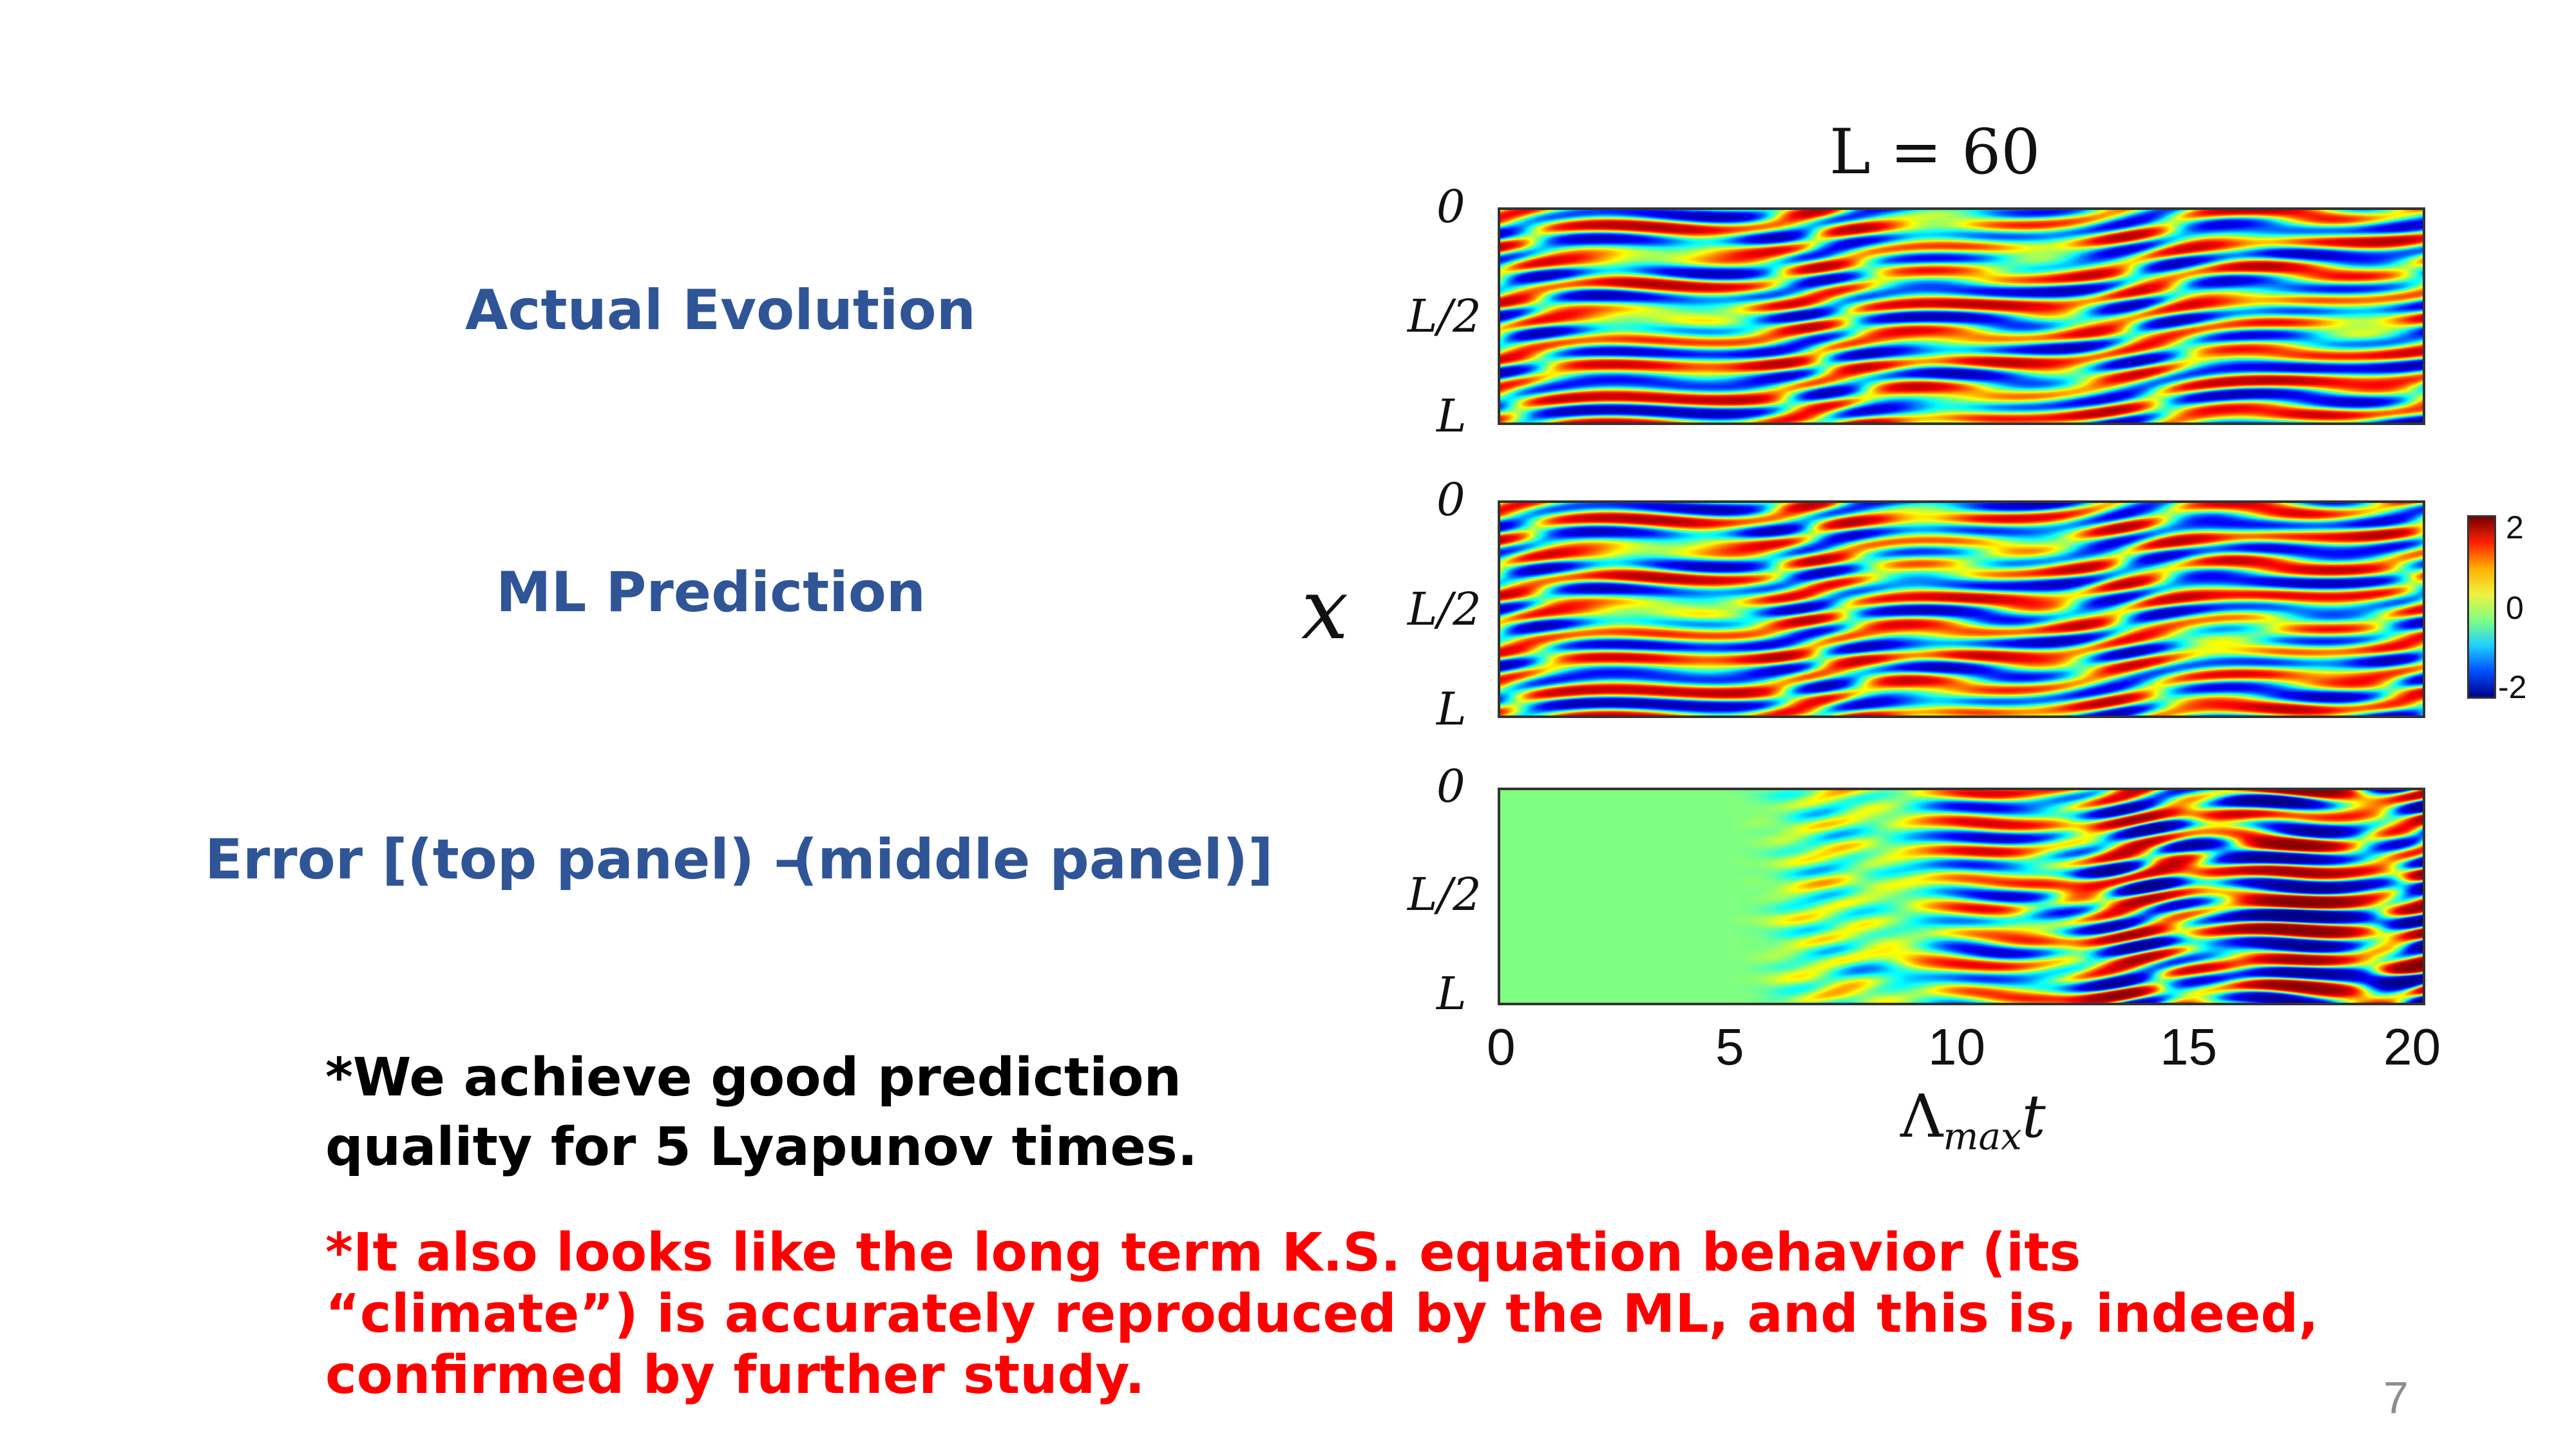 The width and height of the screenshot is (2576, 1449). Describe the element at coordinates (2512, 687) in the screenshot. I see `colorbar-tick-neg2: -2` at that location.